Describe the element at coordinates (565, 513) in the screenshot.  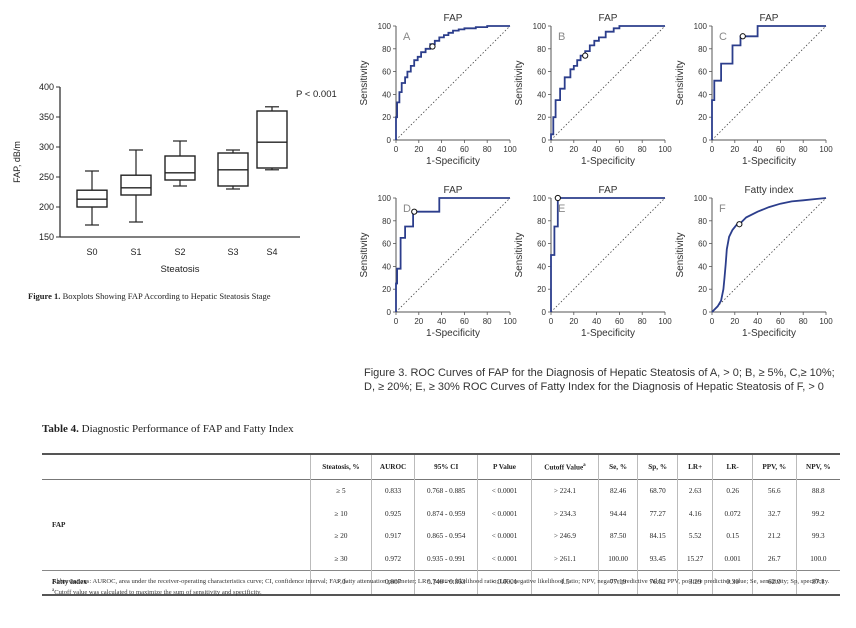
I see `cell-cutoff: > 234.3` at that location.